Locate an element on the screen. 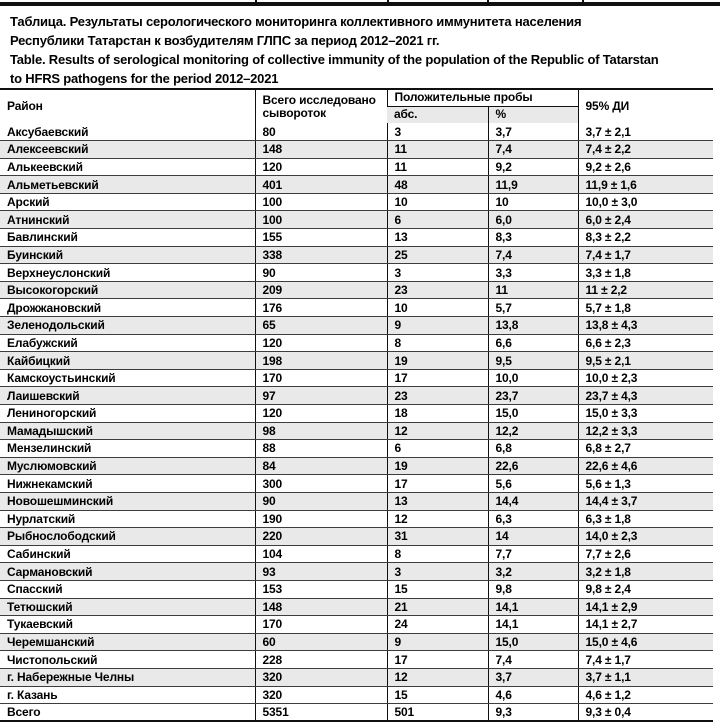 The image size is (720, 728). ci-cell: 6,8 ± 2,7 is located at coordinates (645, 448).